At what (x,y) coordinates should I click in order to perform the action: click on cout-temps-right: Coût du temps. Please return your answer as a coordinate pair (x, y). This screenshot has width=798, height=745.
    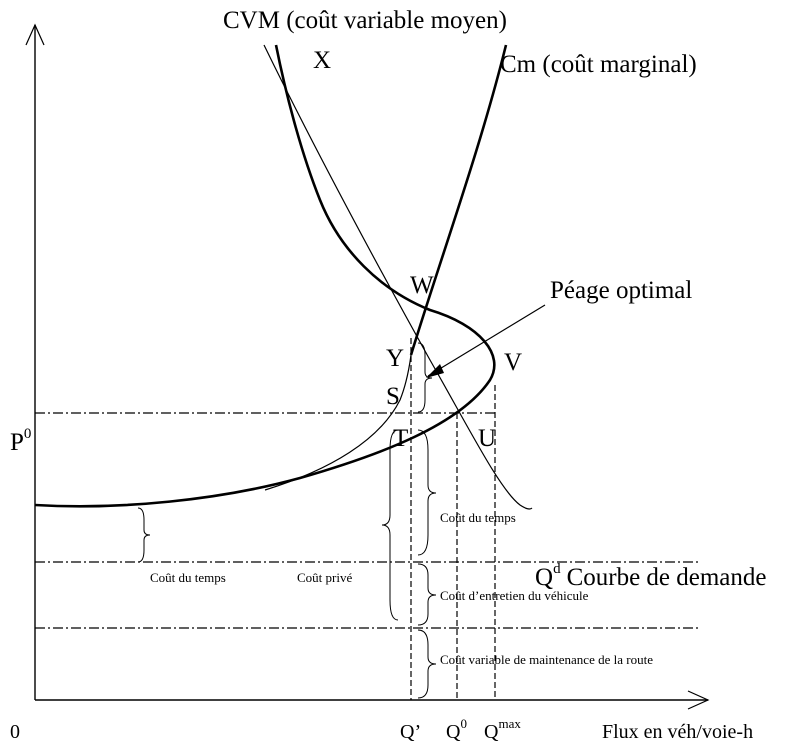
    Looking at the image, I should click on (478, 517).